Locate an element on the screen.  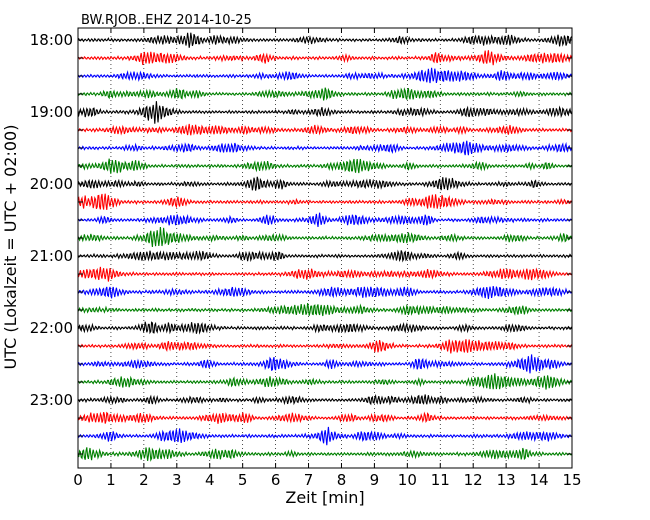
y-axis-label: UTC (Lokalzeit = UTC + 02:00) is located at coordinates (10, 247).